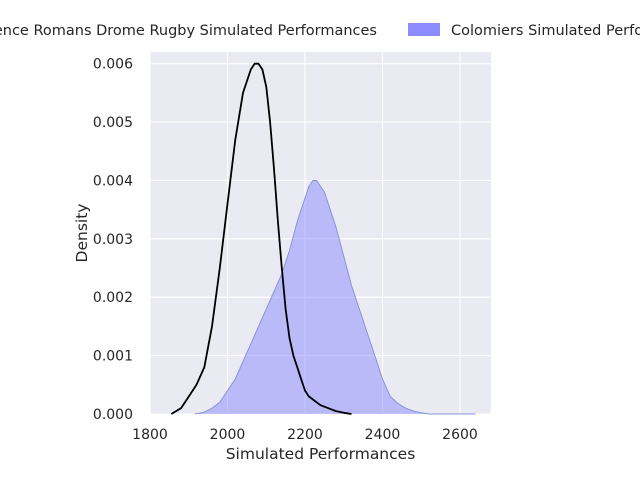  What do you see at coordinates (545, 31) in the screenshot?
I see `legend-label-colomiers: Colomiers Simulated Performances` at bounding box center [545, 31].